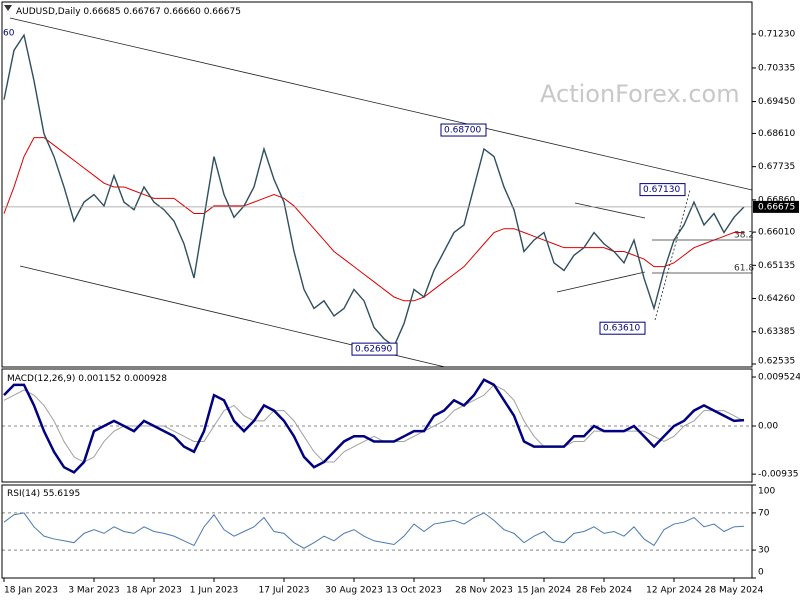 This screenshot has width=800, height=604. What do you see at coordinates (672, 255) in the screenshot?
I see `wave-line` at bounding box center [672, 255].